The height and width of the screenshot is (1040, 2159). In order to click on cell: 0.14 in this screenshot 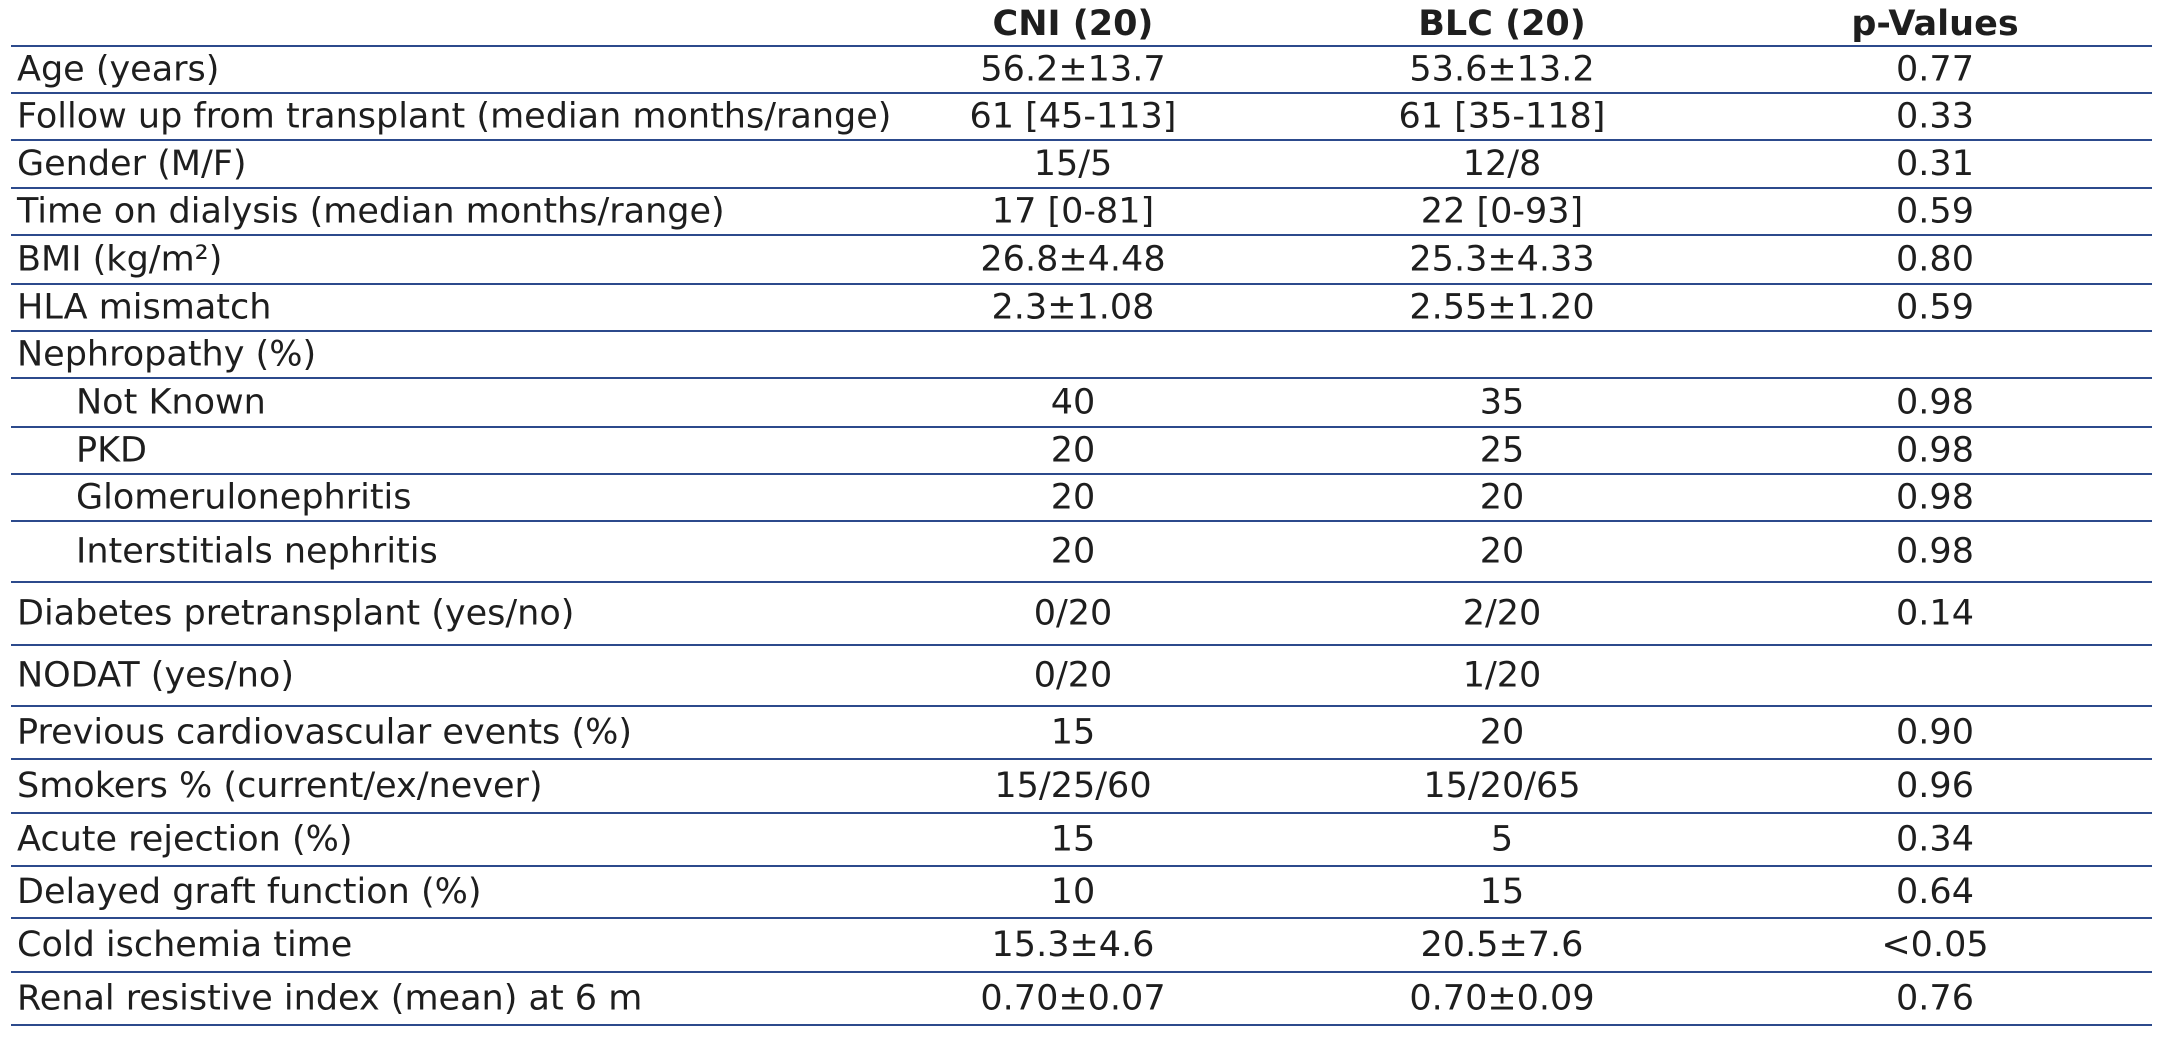, I will do `click(1935, 614)`.